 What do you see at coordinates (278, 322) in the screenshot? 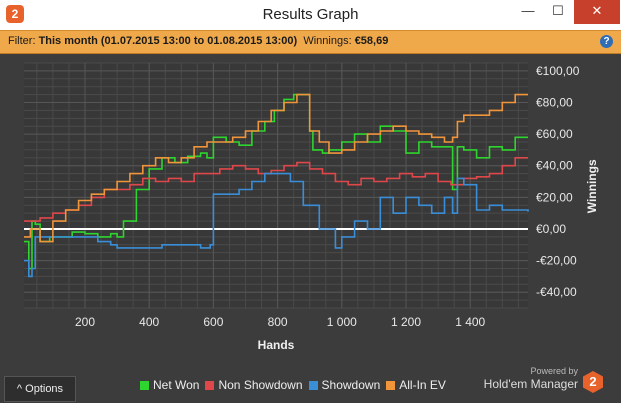
I see `x-tick-label: 800` at bounding box center [278, 322].